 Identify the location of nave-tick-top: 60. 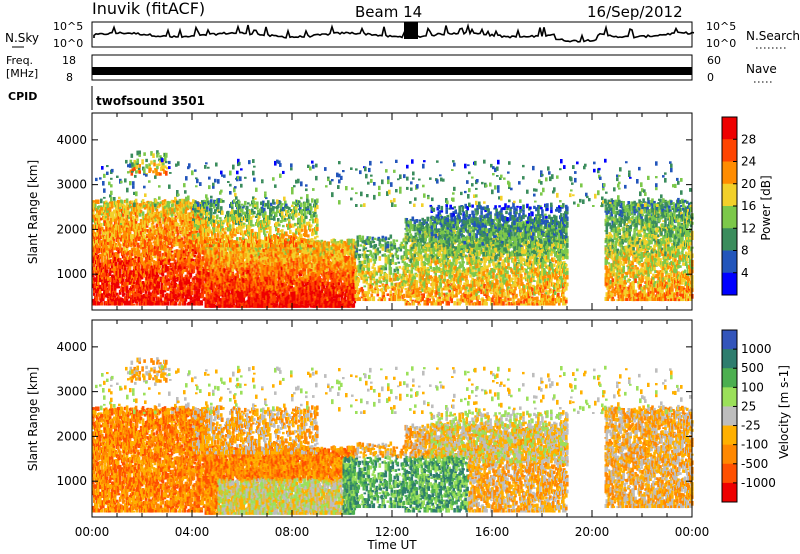
(714, 60).